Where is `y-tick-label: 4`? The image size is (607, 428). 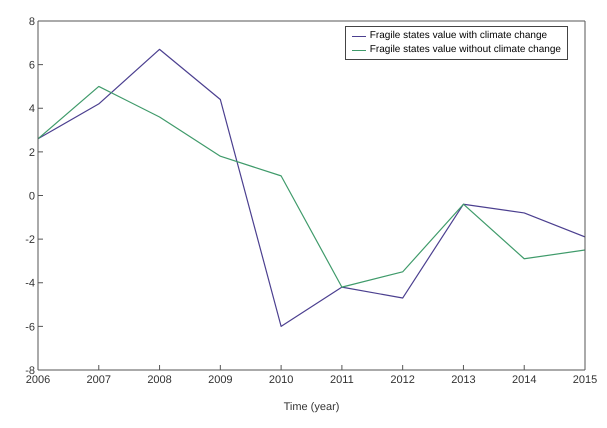 y-tick-label: 4 is located at coordinates (31, 109).